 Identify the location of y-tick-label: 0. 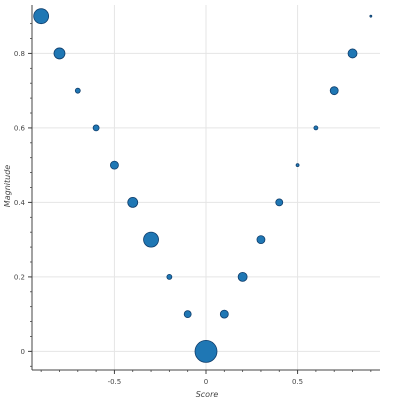
(23, 352).